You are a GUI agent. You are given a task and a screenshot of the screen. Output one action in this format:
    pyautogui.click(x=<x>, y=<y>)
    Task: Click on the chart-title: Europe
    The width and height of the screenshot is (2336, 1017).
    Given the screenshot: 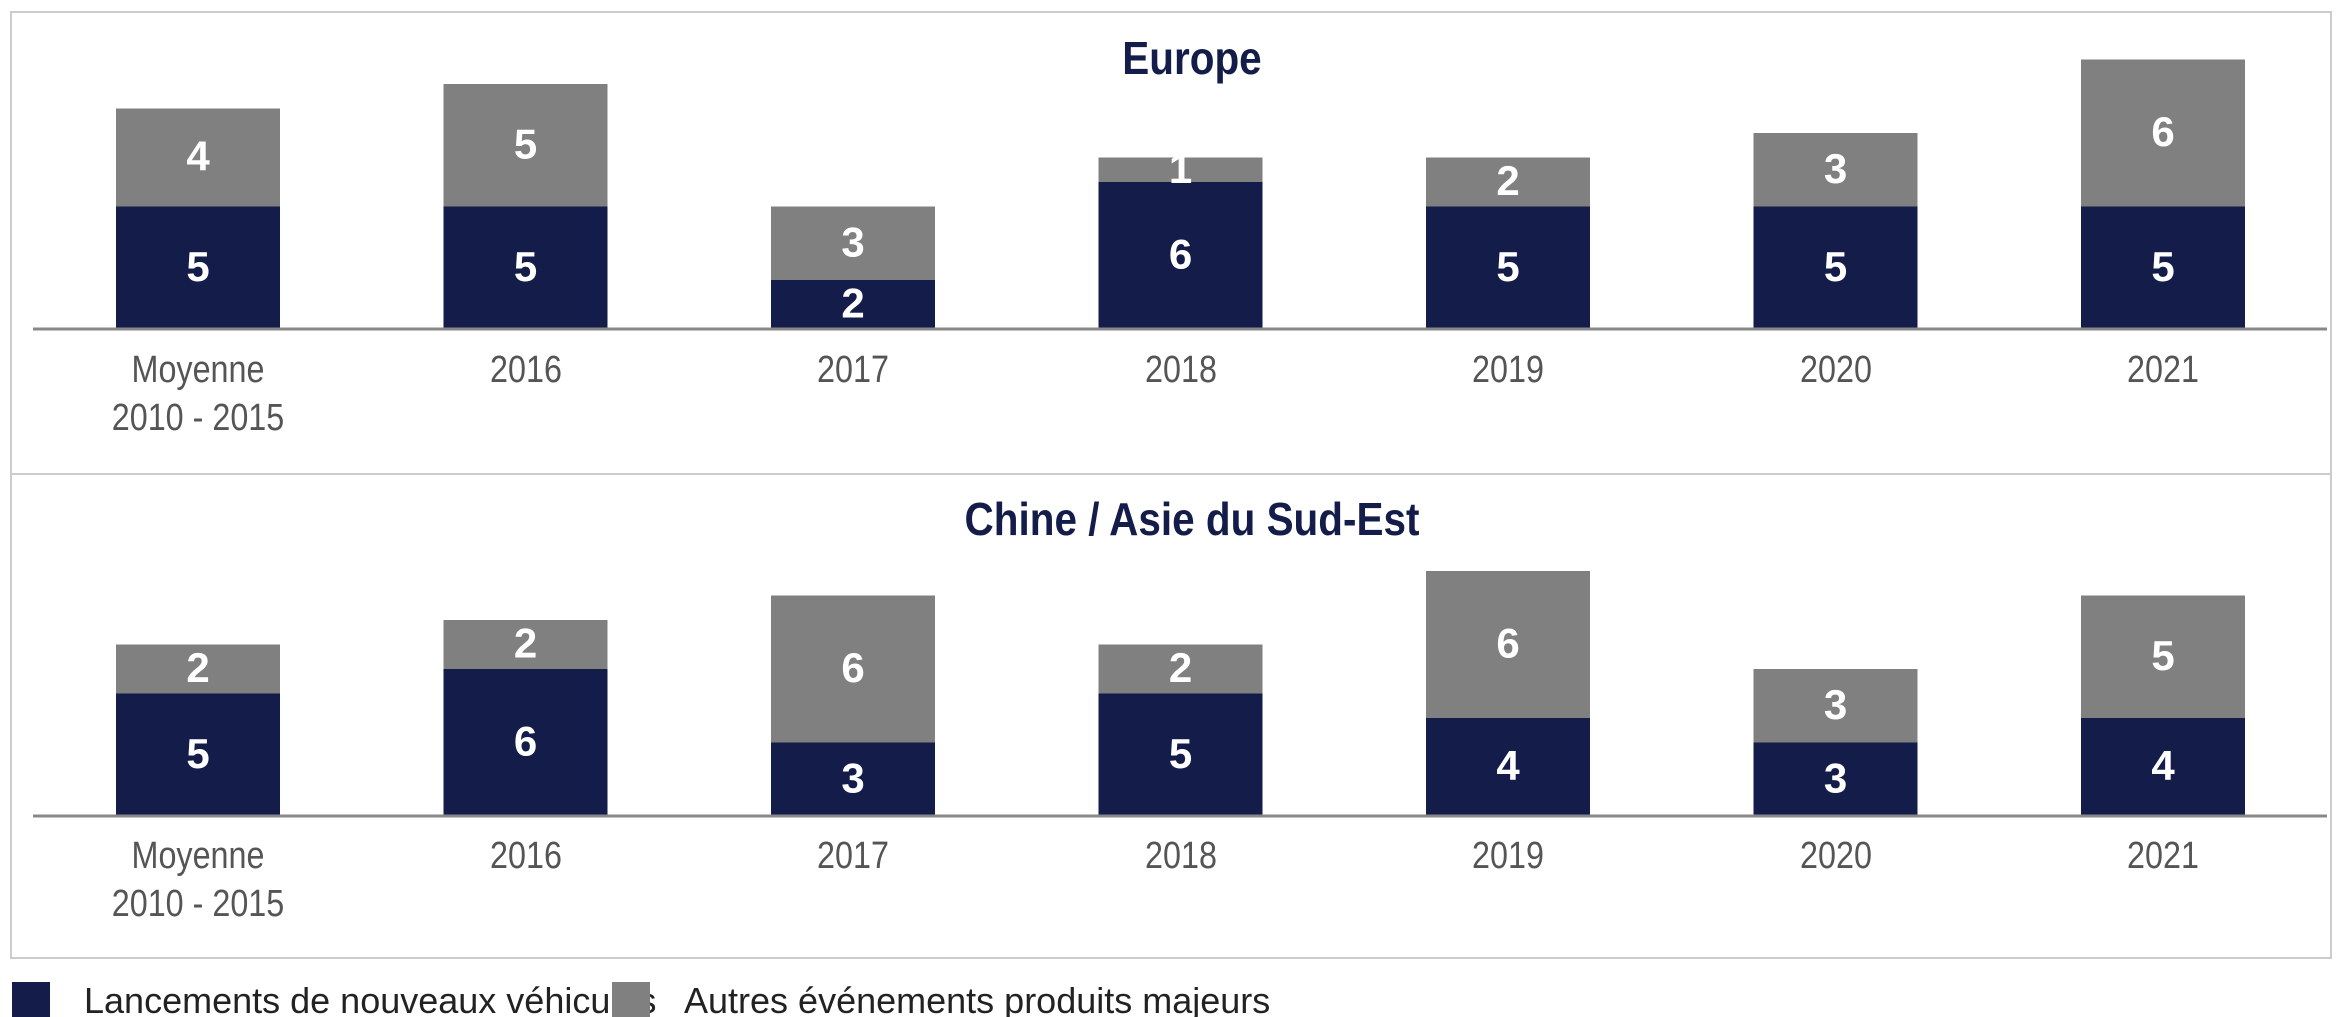 What is the action you would take?
    pyautogui.click(x=1191, y=59)
    